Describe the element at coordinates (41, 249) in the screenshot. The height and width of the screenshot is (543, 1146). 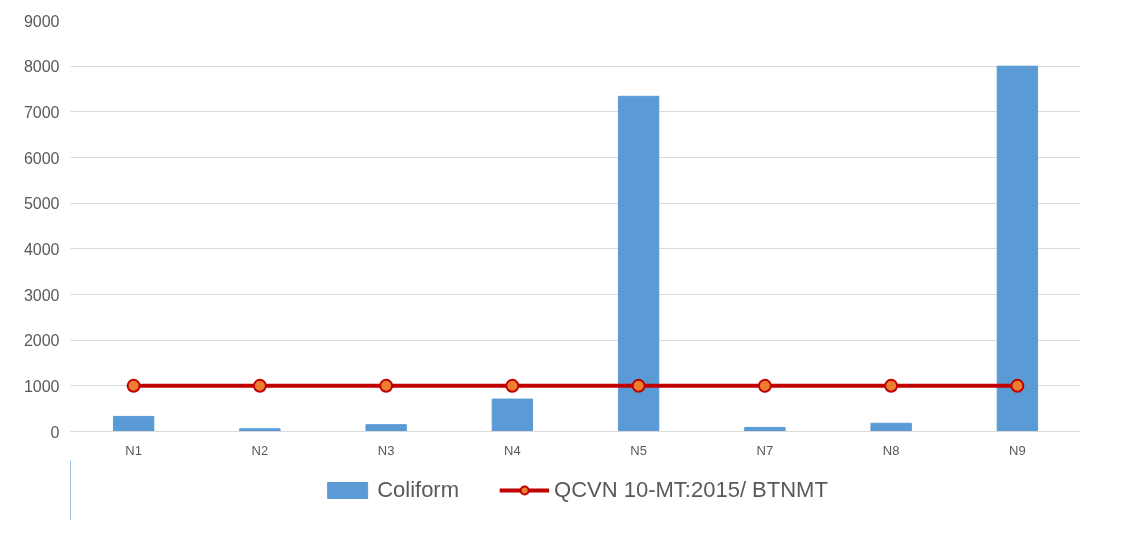
I see `y-tick-label: 4000` at that location.